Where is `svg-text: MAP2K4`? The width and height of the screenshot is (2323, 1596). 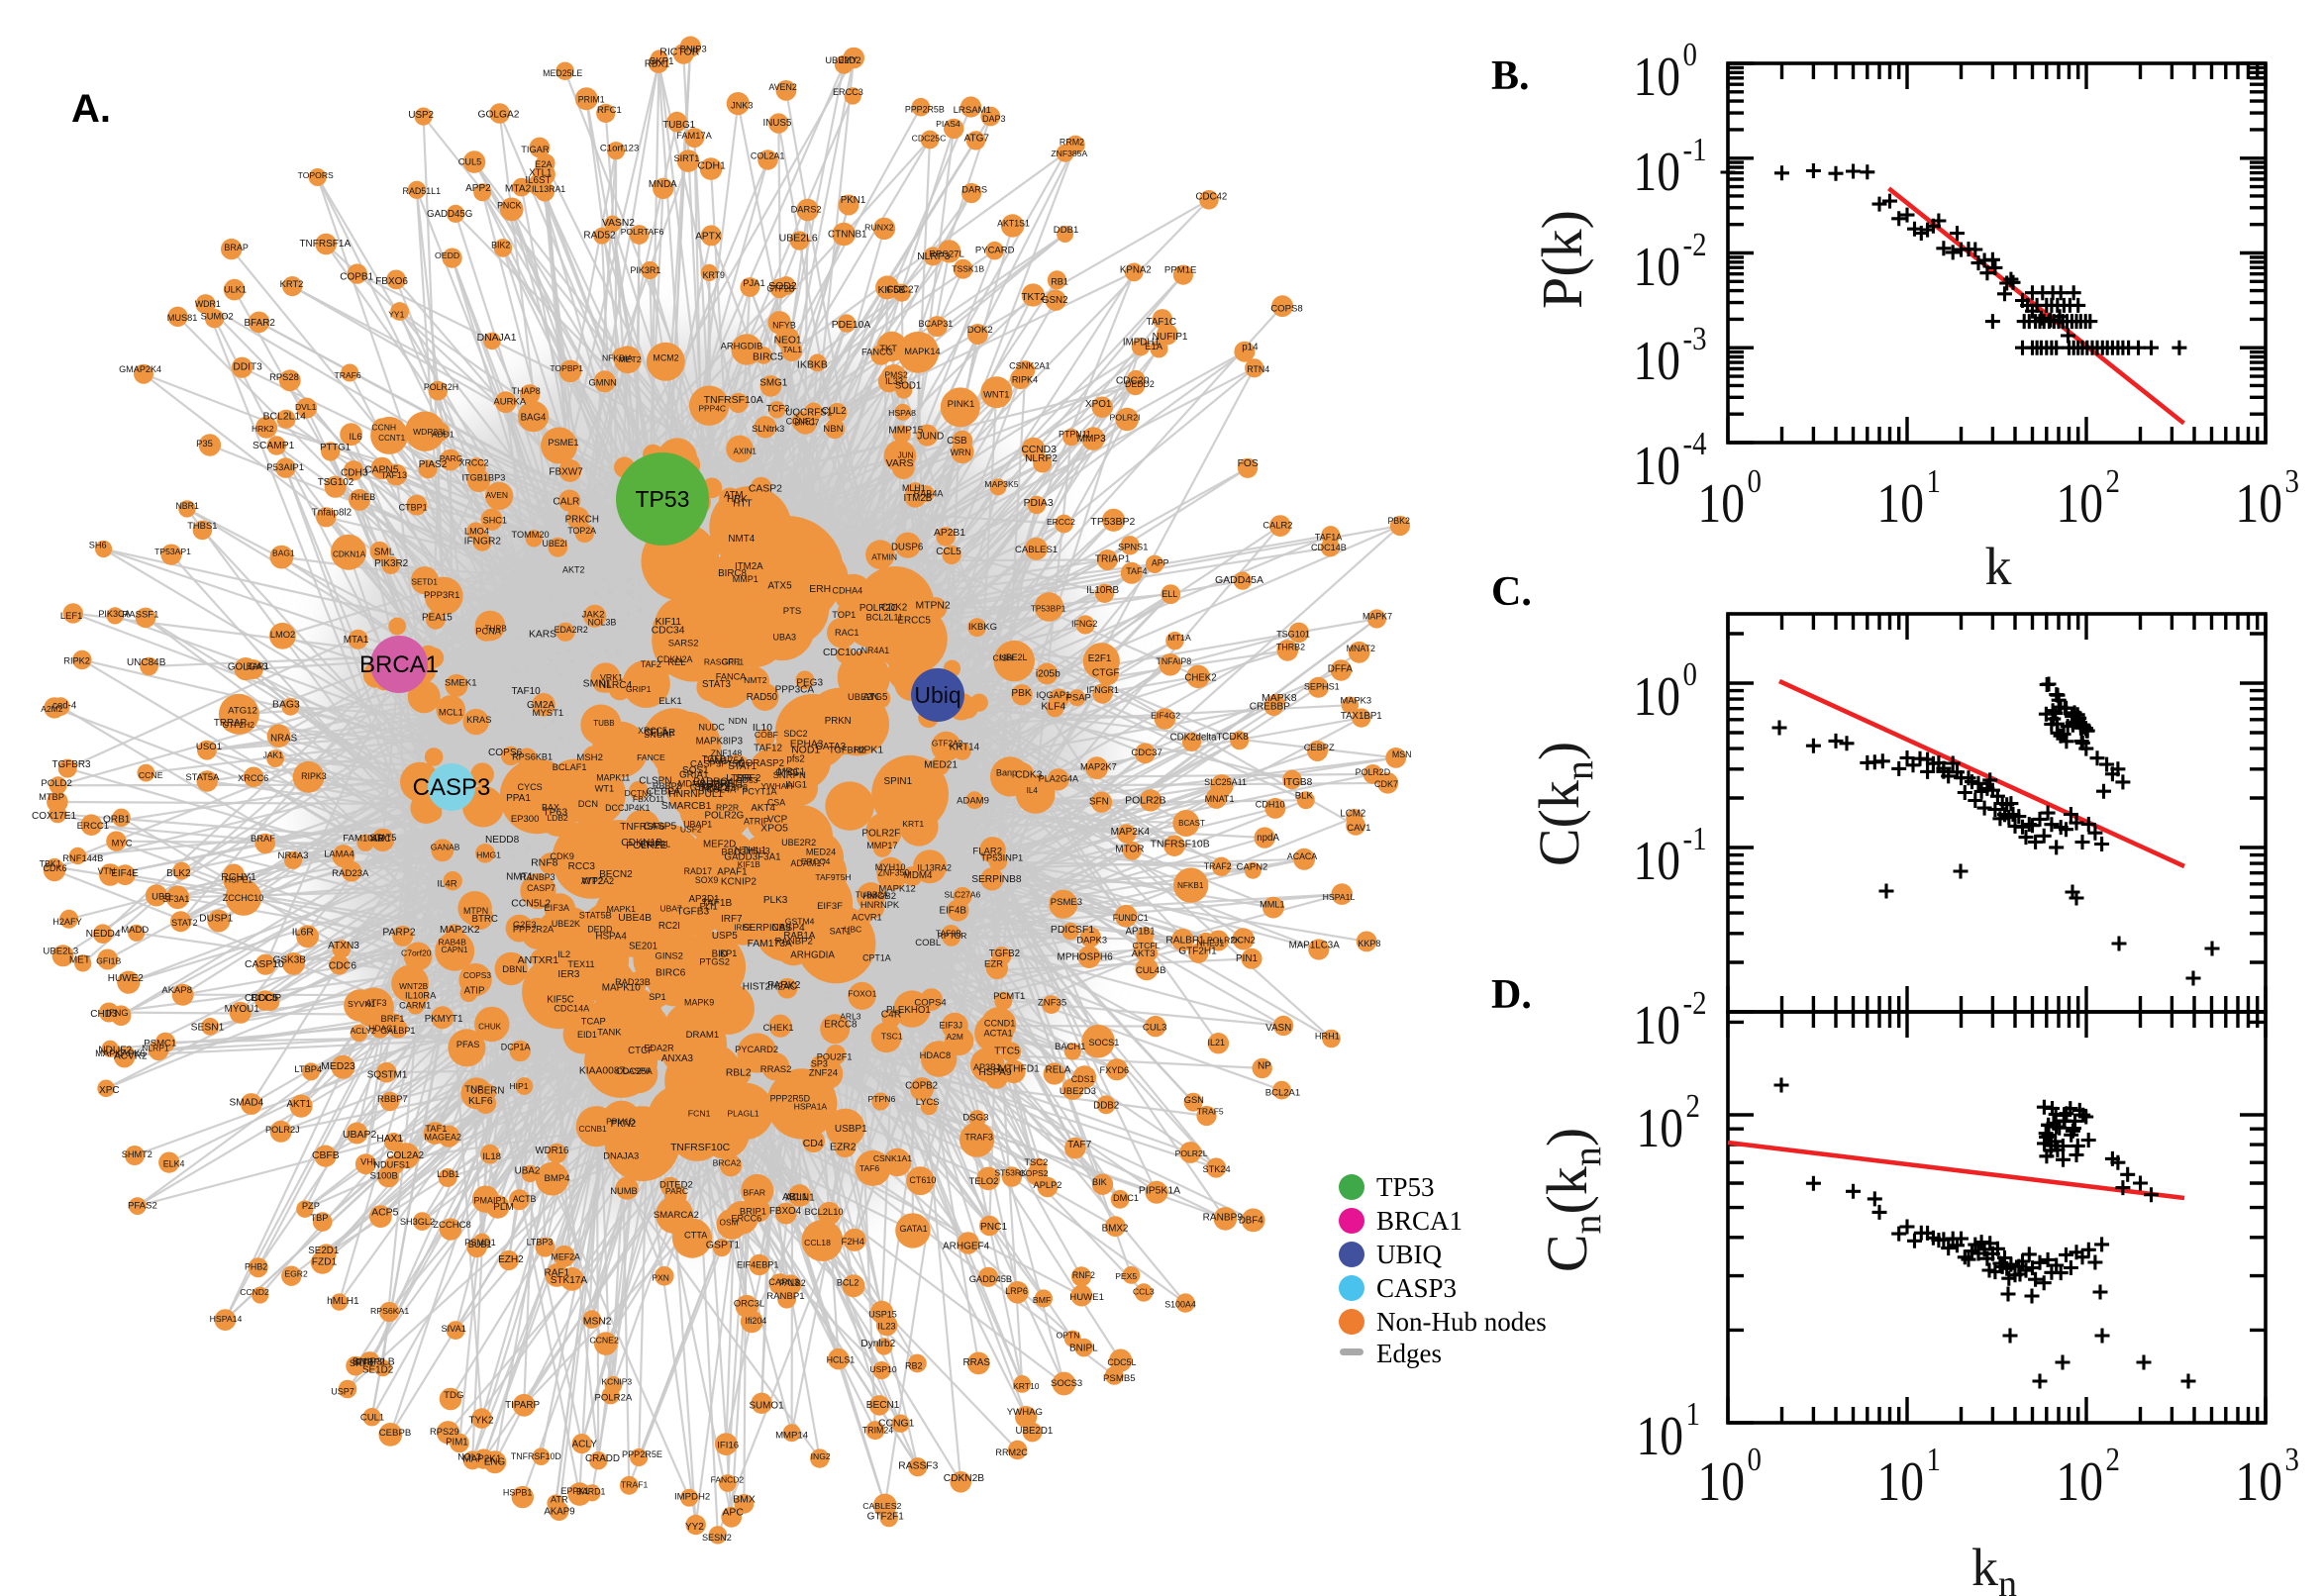
svg-text: MAP2K4 is located at coordinates (1131, 832).